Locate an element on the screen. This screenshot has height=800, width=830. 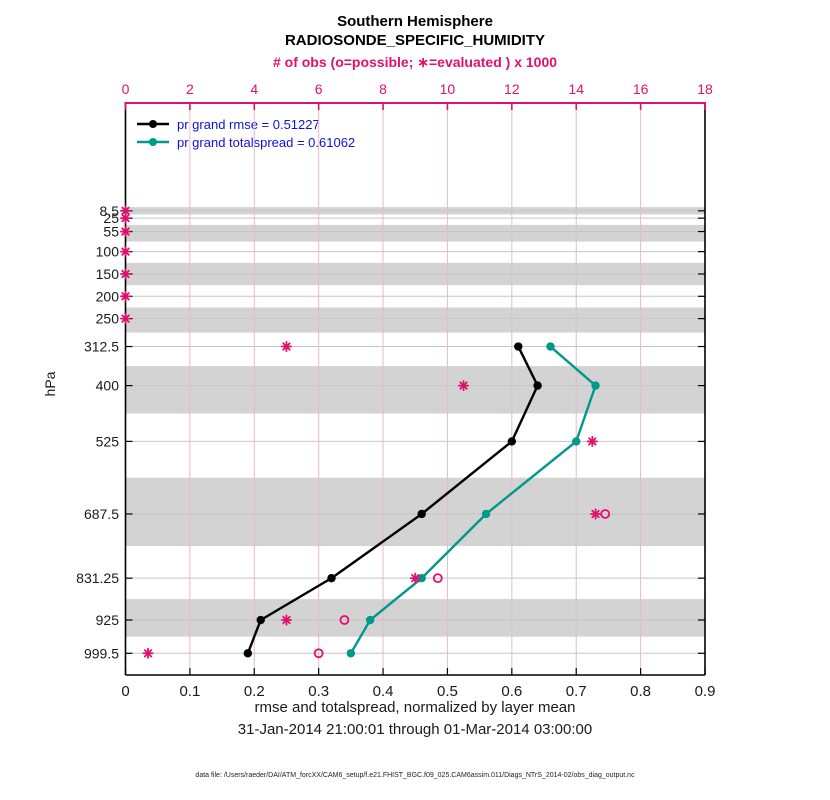
y-axis-tick-label: 55 is located at coordinates (111, 232).